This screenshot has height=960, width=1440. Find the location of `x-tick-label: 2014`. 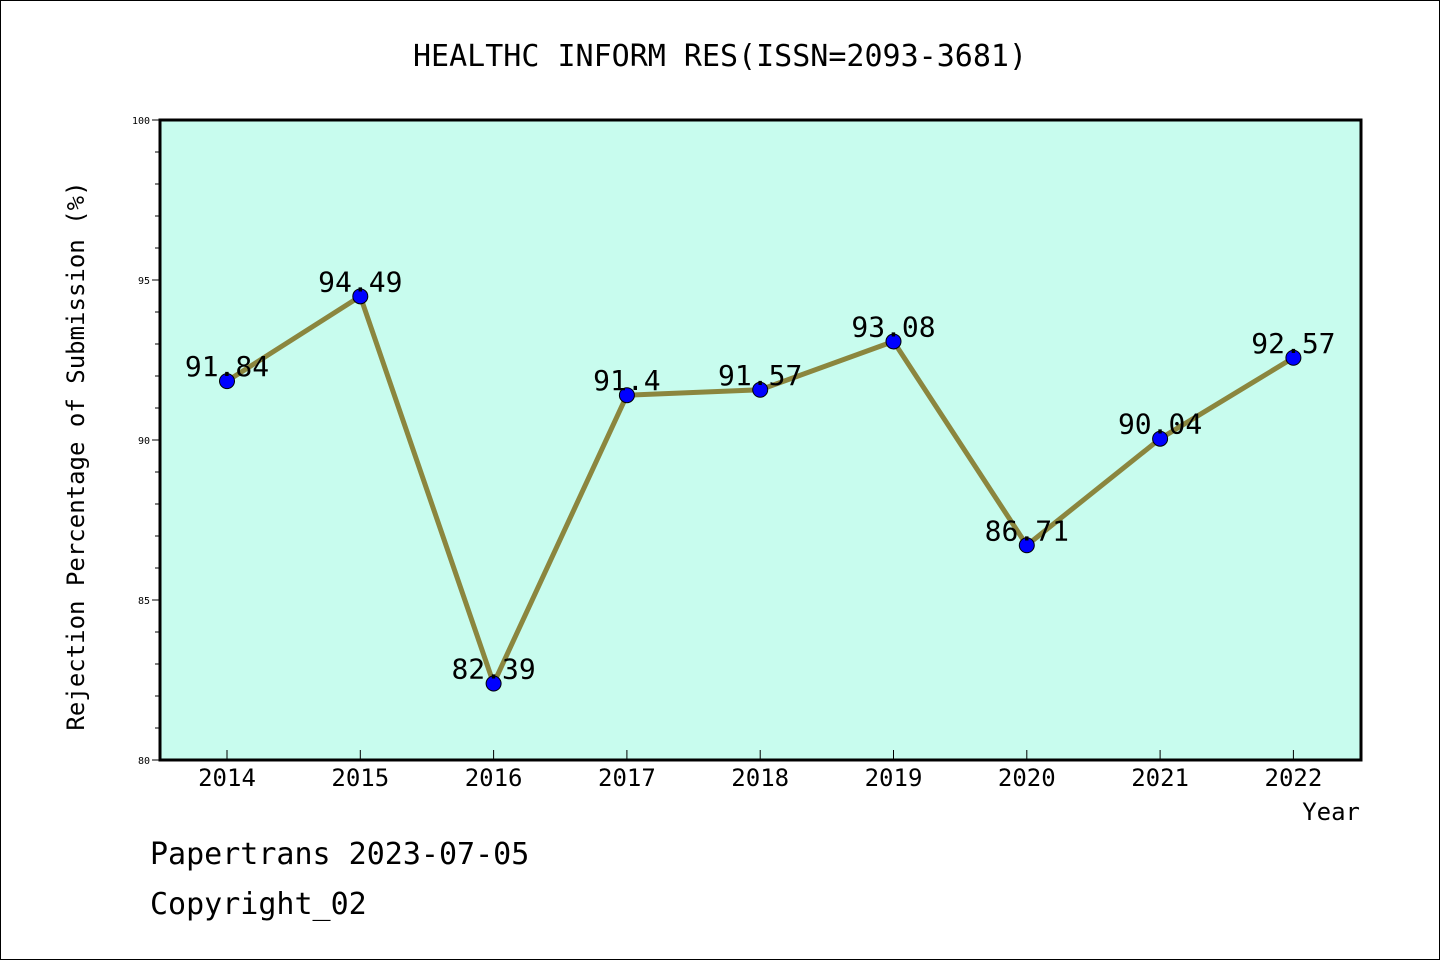

x-tick-label: 2014 is located at coordinates (227, 778).